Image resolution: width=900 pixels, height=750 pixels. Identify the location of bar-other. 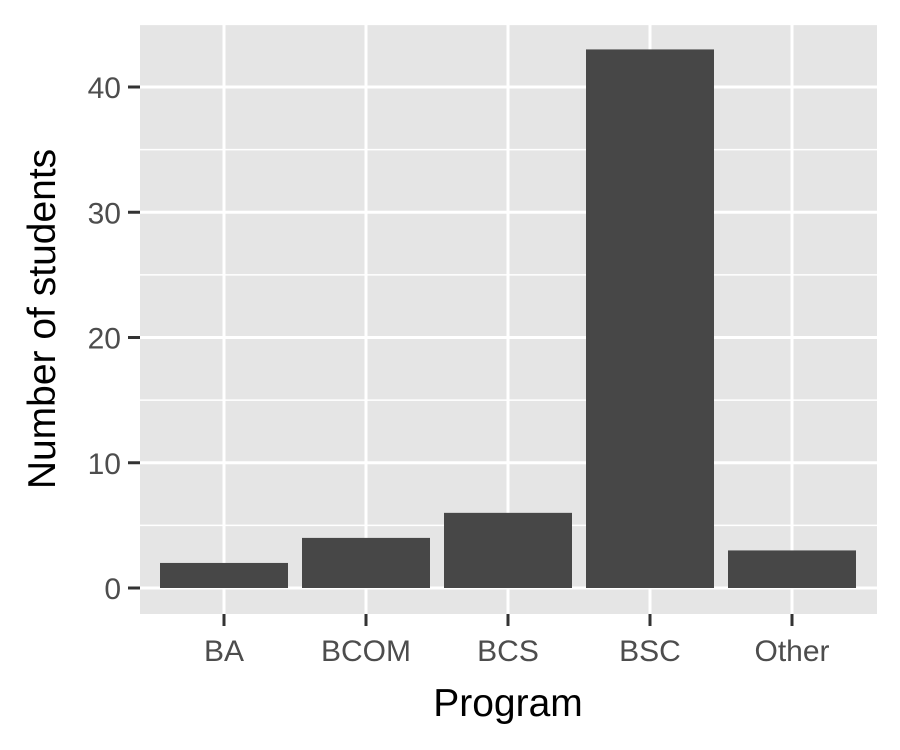
(792, 569).